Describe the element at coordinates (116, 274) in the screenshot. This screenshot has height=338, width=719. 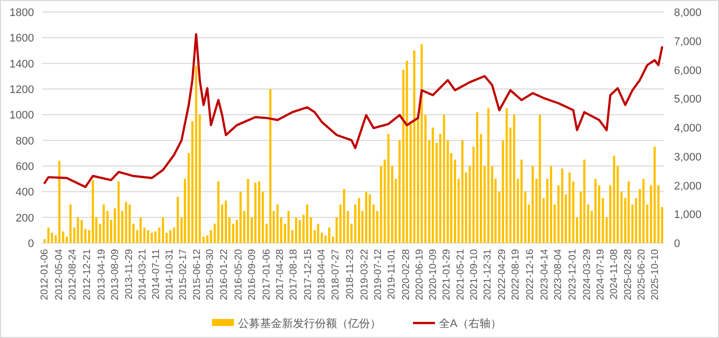
I see `x-tick-label: 2013-08-09` at that location.